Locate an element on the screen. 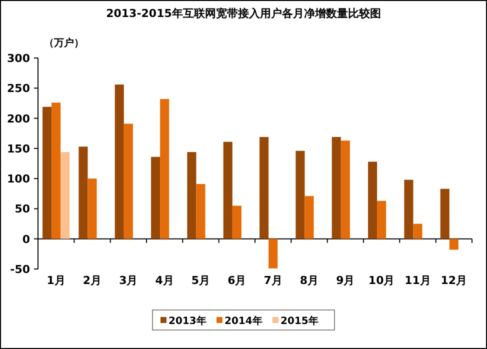 The image size is (487, 349). x-tick-label: 8月 is located at coordinates (309, 280).